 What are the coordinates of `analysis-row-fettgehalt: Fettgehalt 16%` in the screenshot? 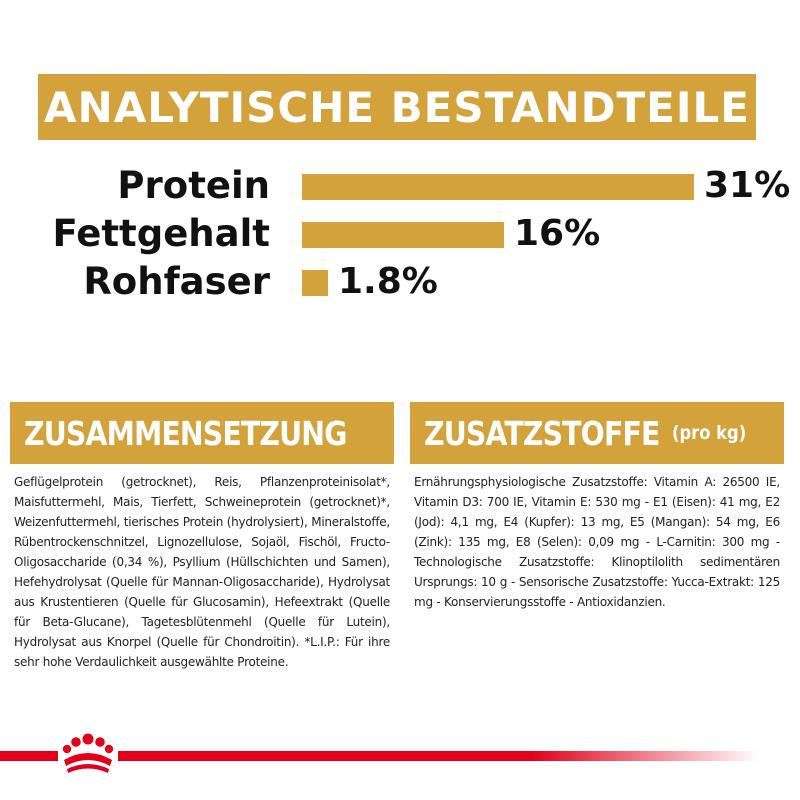 It's located at (400, 234).